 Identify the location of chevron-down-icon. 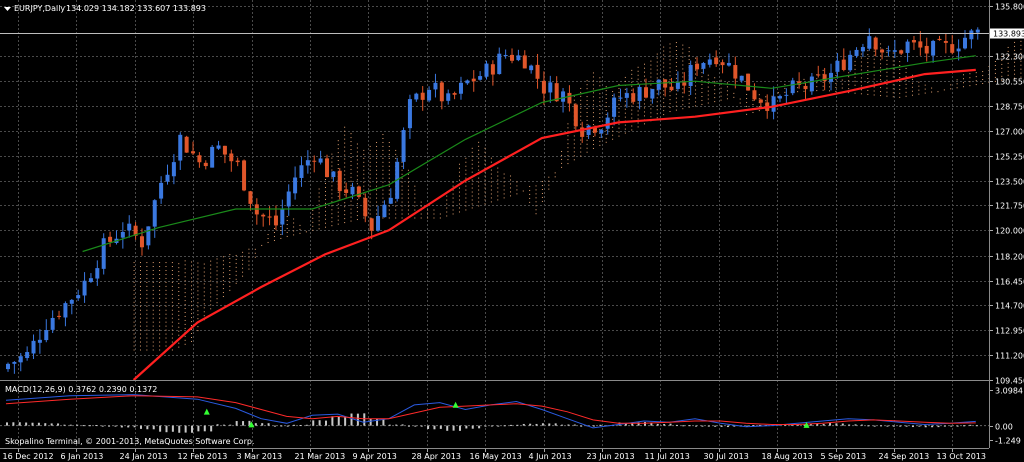
(7, 9).